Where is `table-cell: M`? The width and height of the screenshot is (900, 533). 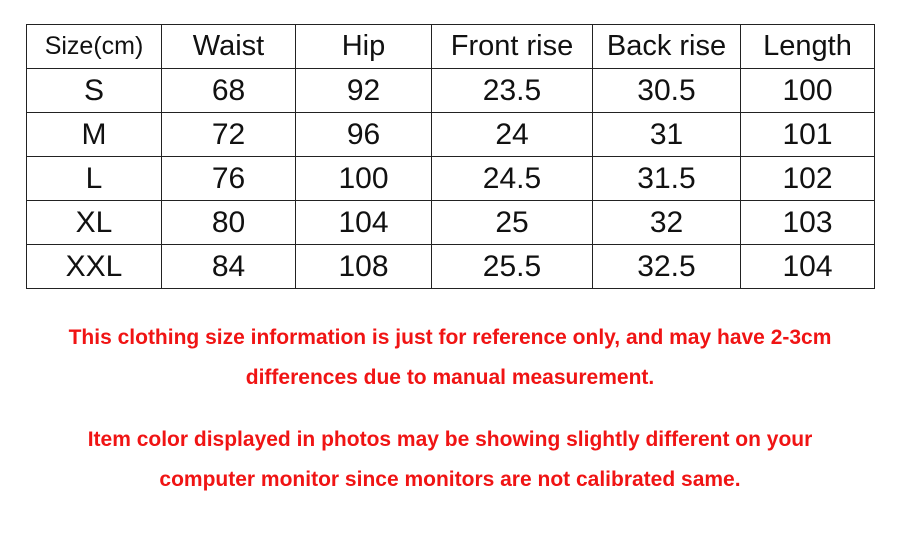 table-cell: M is located at coordinates (94, 134).